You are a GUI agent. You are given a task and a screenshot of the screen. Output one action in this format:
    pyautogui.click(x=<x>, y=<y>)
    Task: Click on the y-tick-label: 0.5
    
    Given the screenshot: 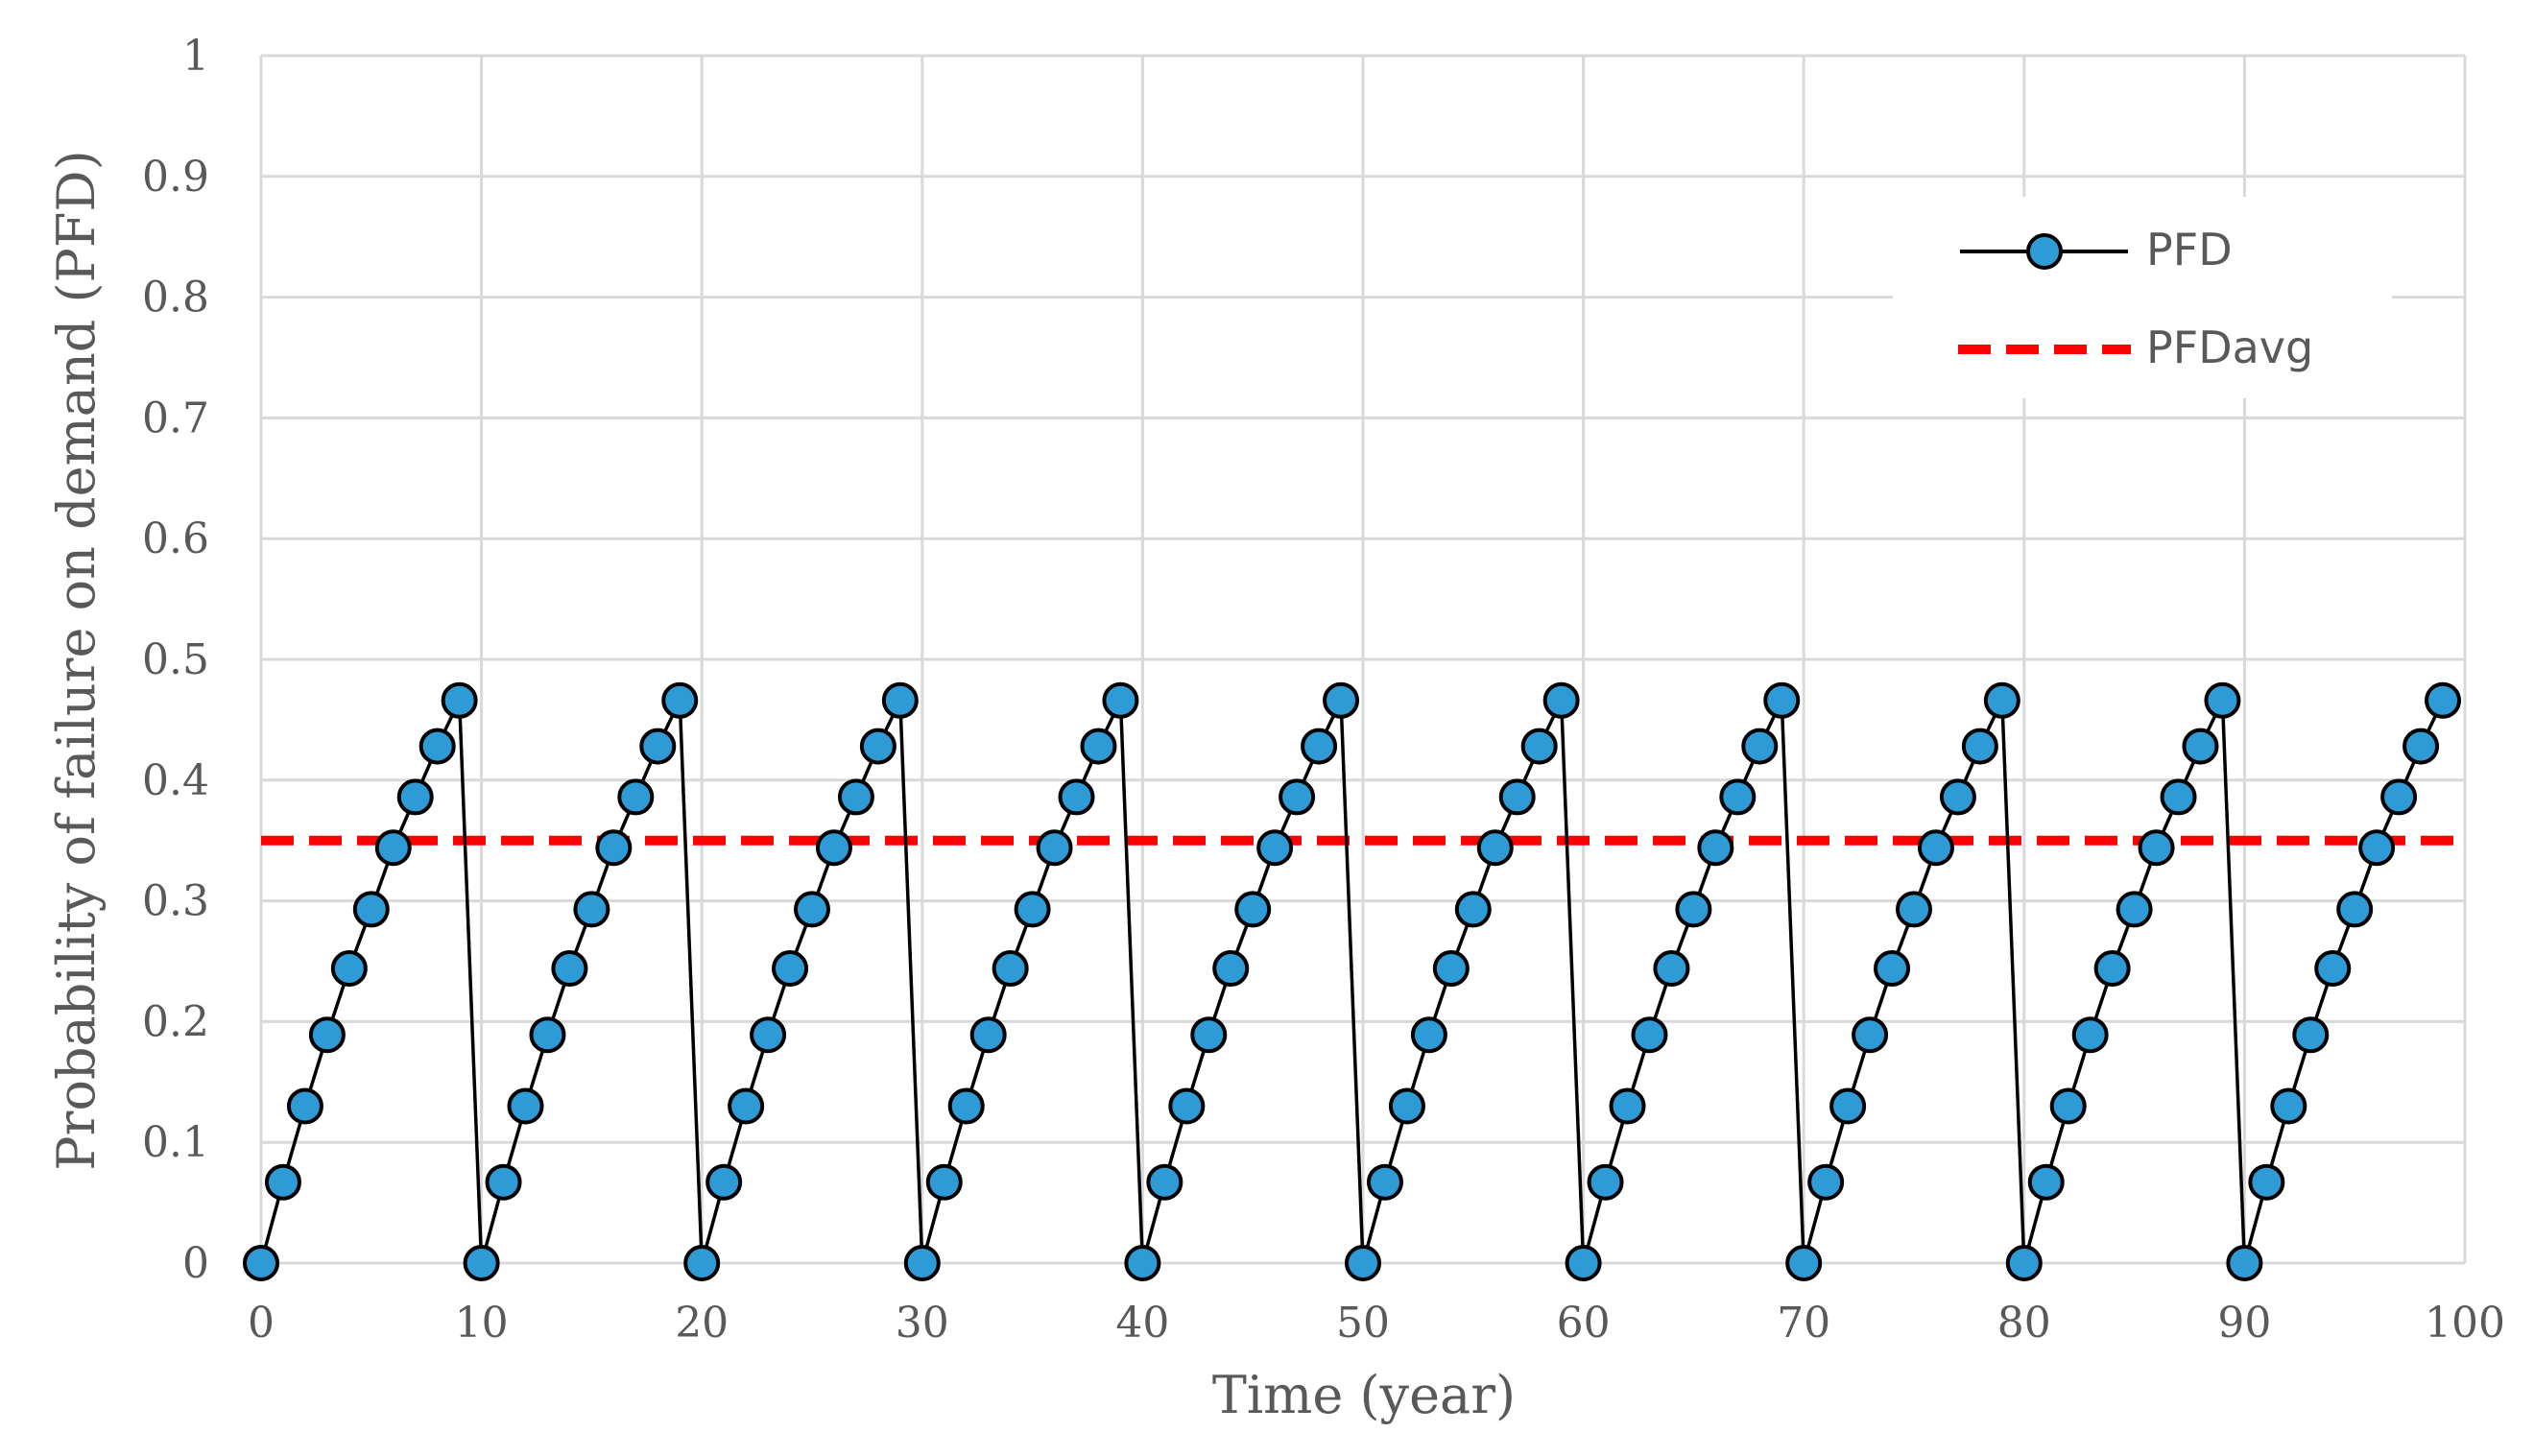 What is the action you would take?
    pyautogui.click(x=175, y=659)
    